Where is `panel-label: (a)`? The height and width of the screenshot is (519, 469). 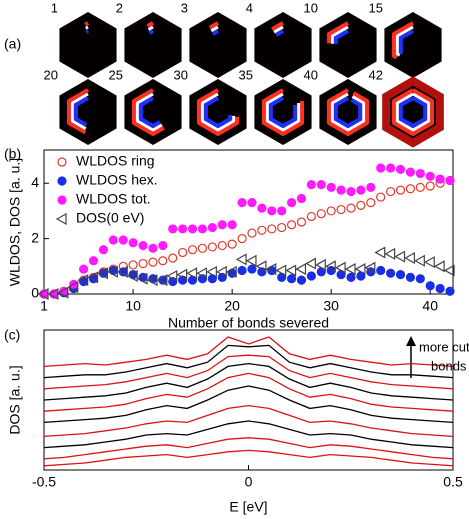 panel-label: (a) is located at coordinates (12, 44).